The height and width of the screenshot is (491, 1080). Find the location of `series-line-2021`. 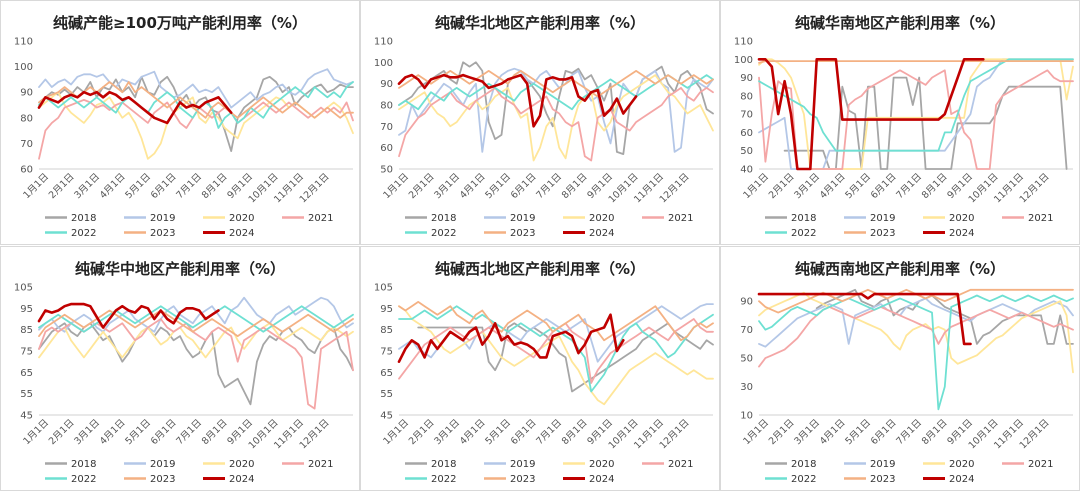

series-line-2021 is located at coordinates (916, 337).